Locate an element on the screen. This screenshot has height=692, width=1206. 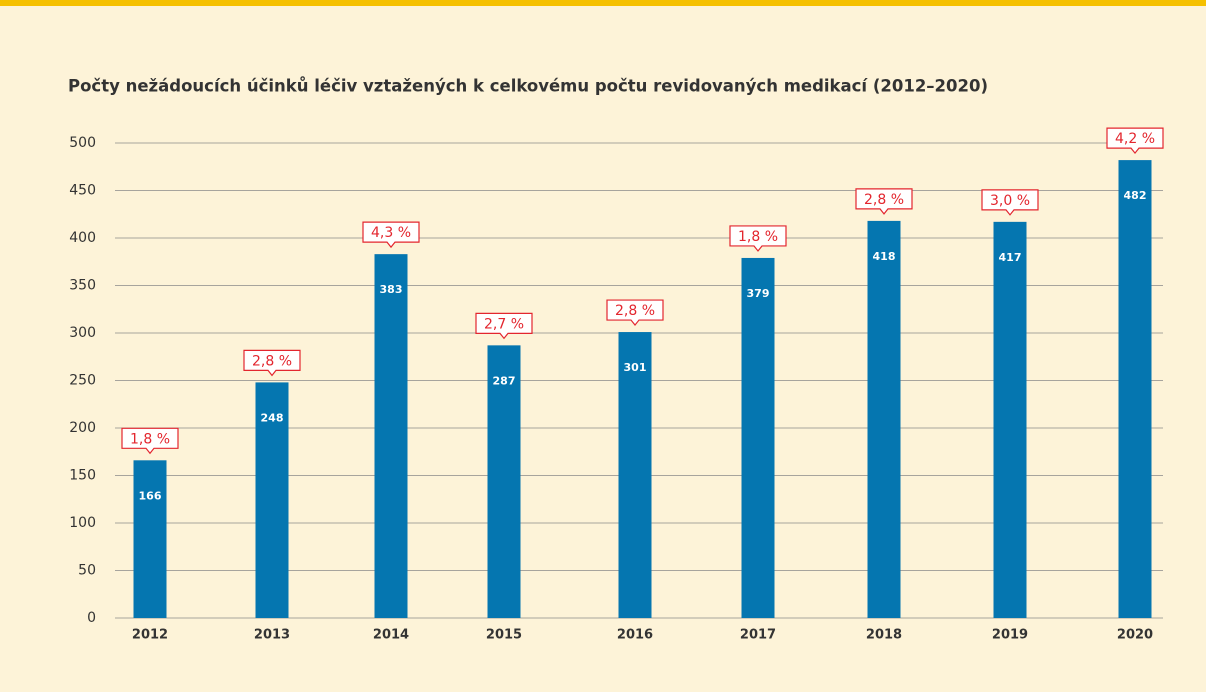
annotation: 4,3 % is located at coordinates (391, 233).